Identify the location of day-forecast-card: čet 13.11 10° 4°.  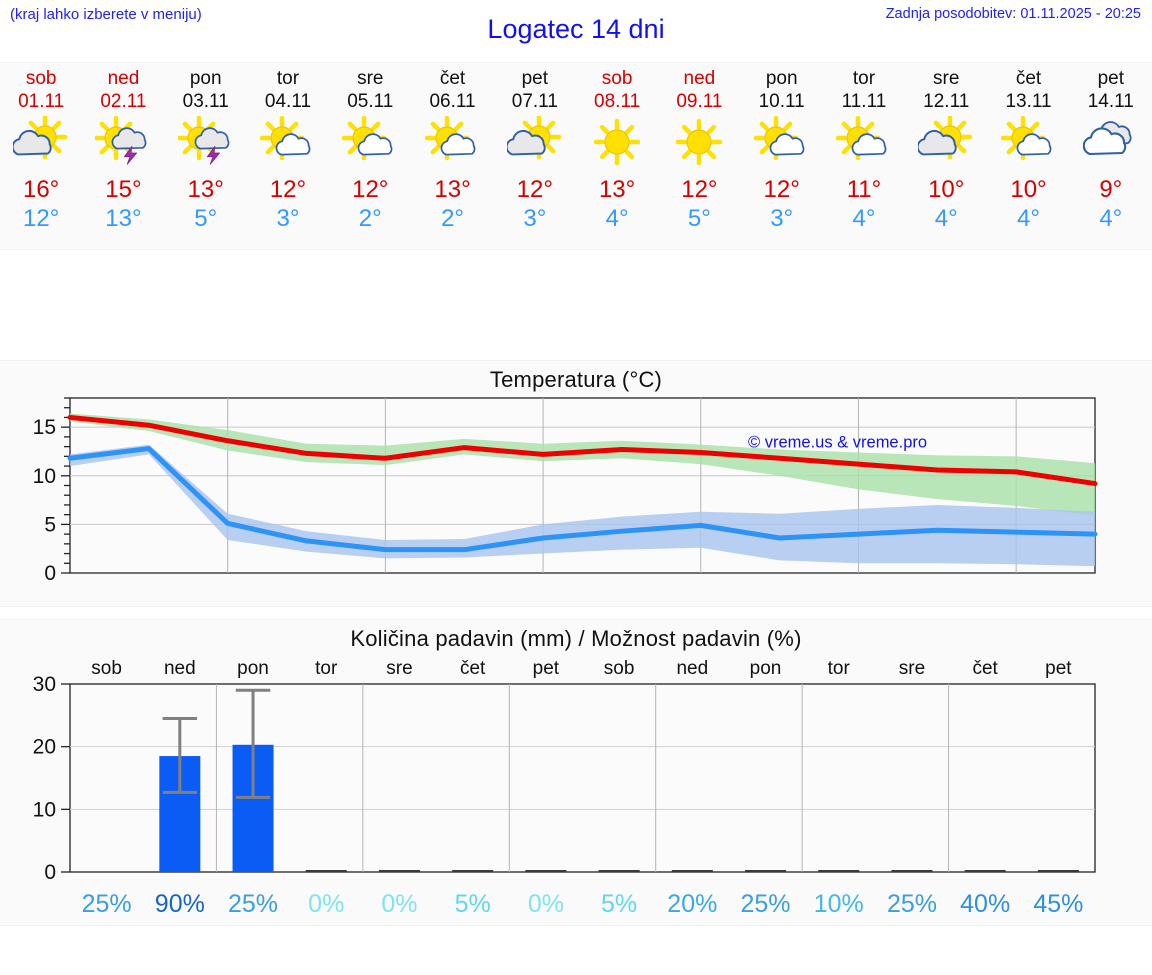
(1028, 156).